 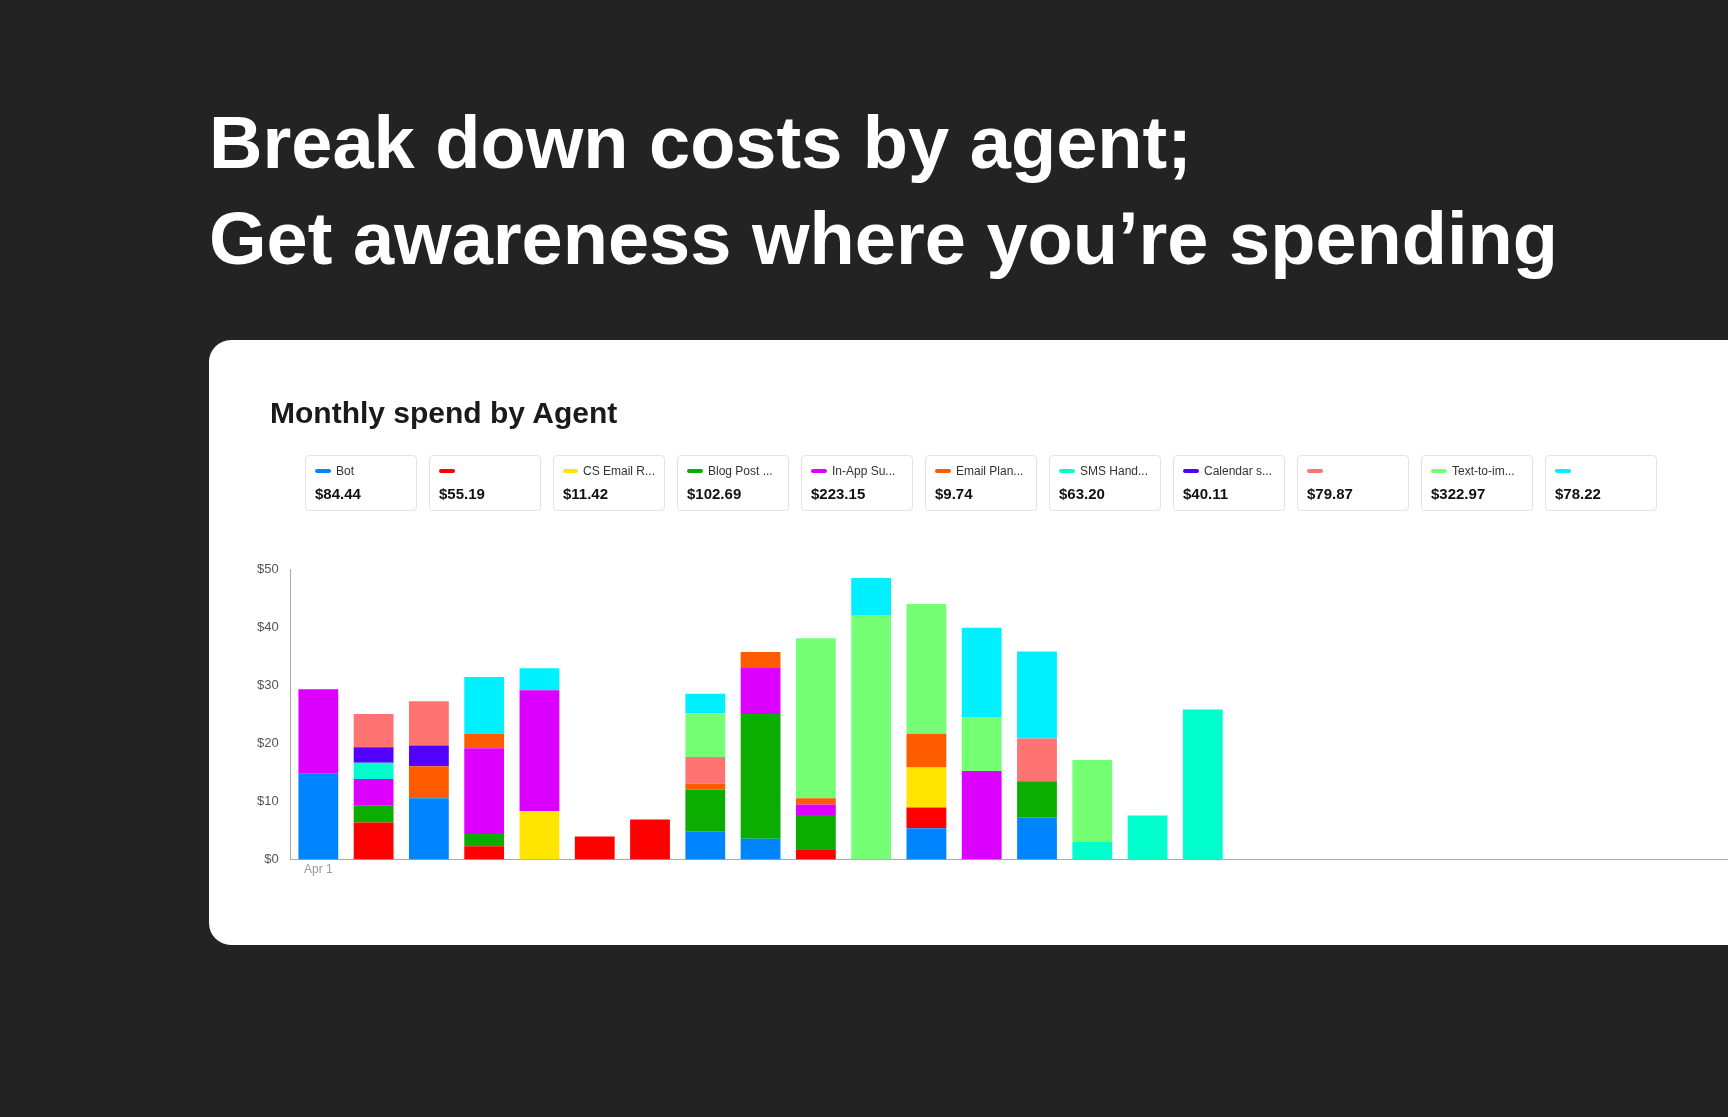 What do you see at coordinates (271, 859) in the screenshot?
I see `y-tick-label: $0` at bounding box center [271, 859].